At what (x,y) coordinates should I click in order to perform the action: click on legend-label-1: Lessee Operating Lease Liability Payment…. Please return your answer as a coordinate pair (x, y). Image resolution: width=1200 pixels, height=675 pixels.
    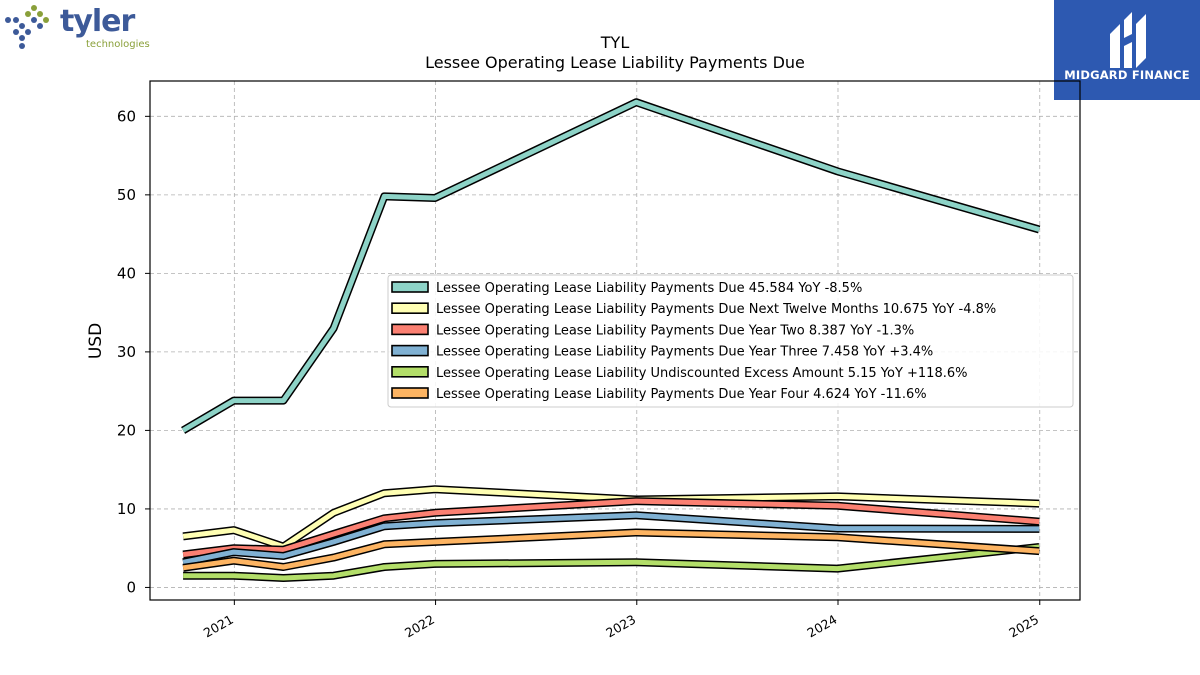
    Looking at the image, I should click on (649, 288).